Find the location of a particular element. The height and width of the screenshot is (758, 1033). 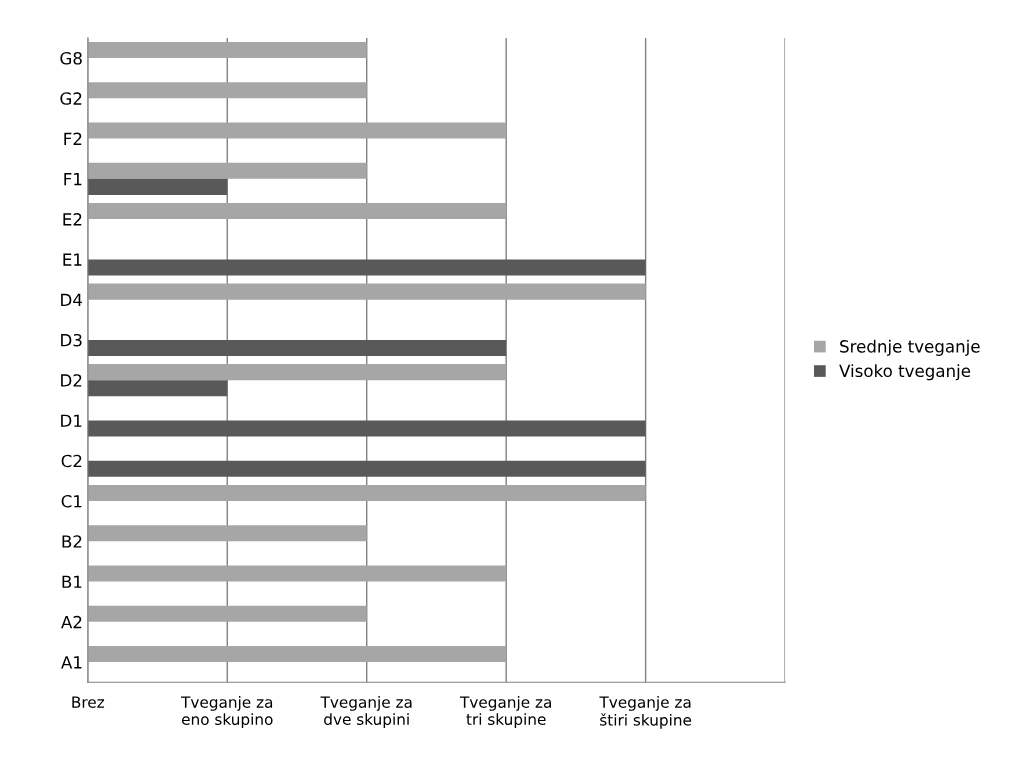

y-tick-label: B1 is located at coordinates (72, 581).